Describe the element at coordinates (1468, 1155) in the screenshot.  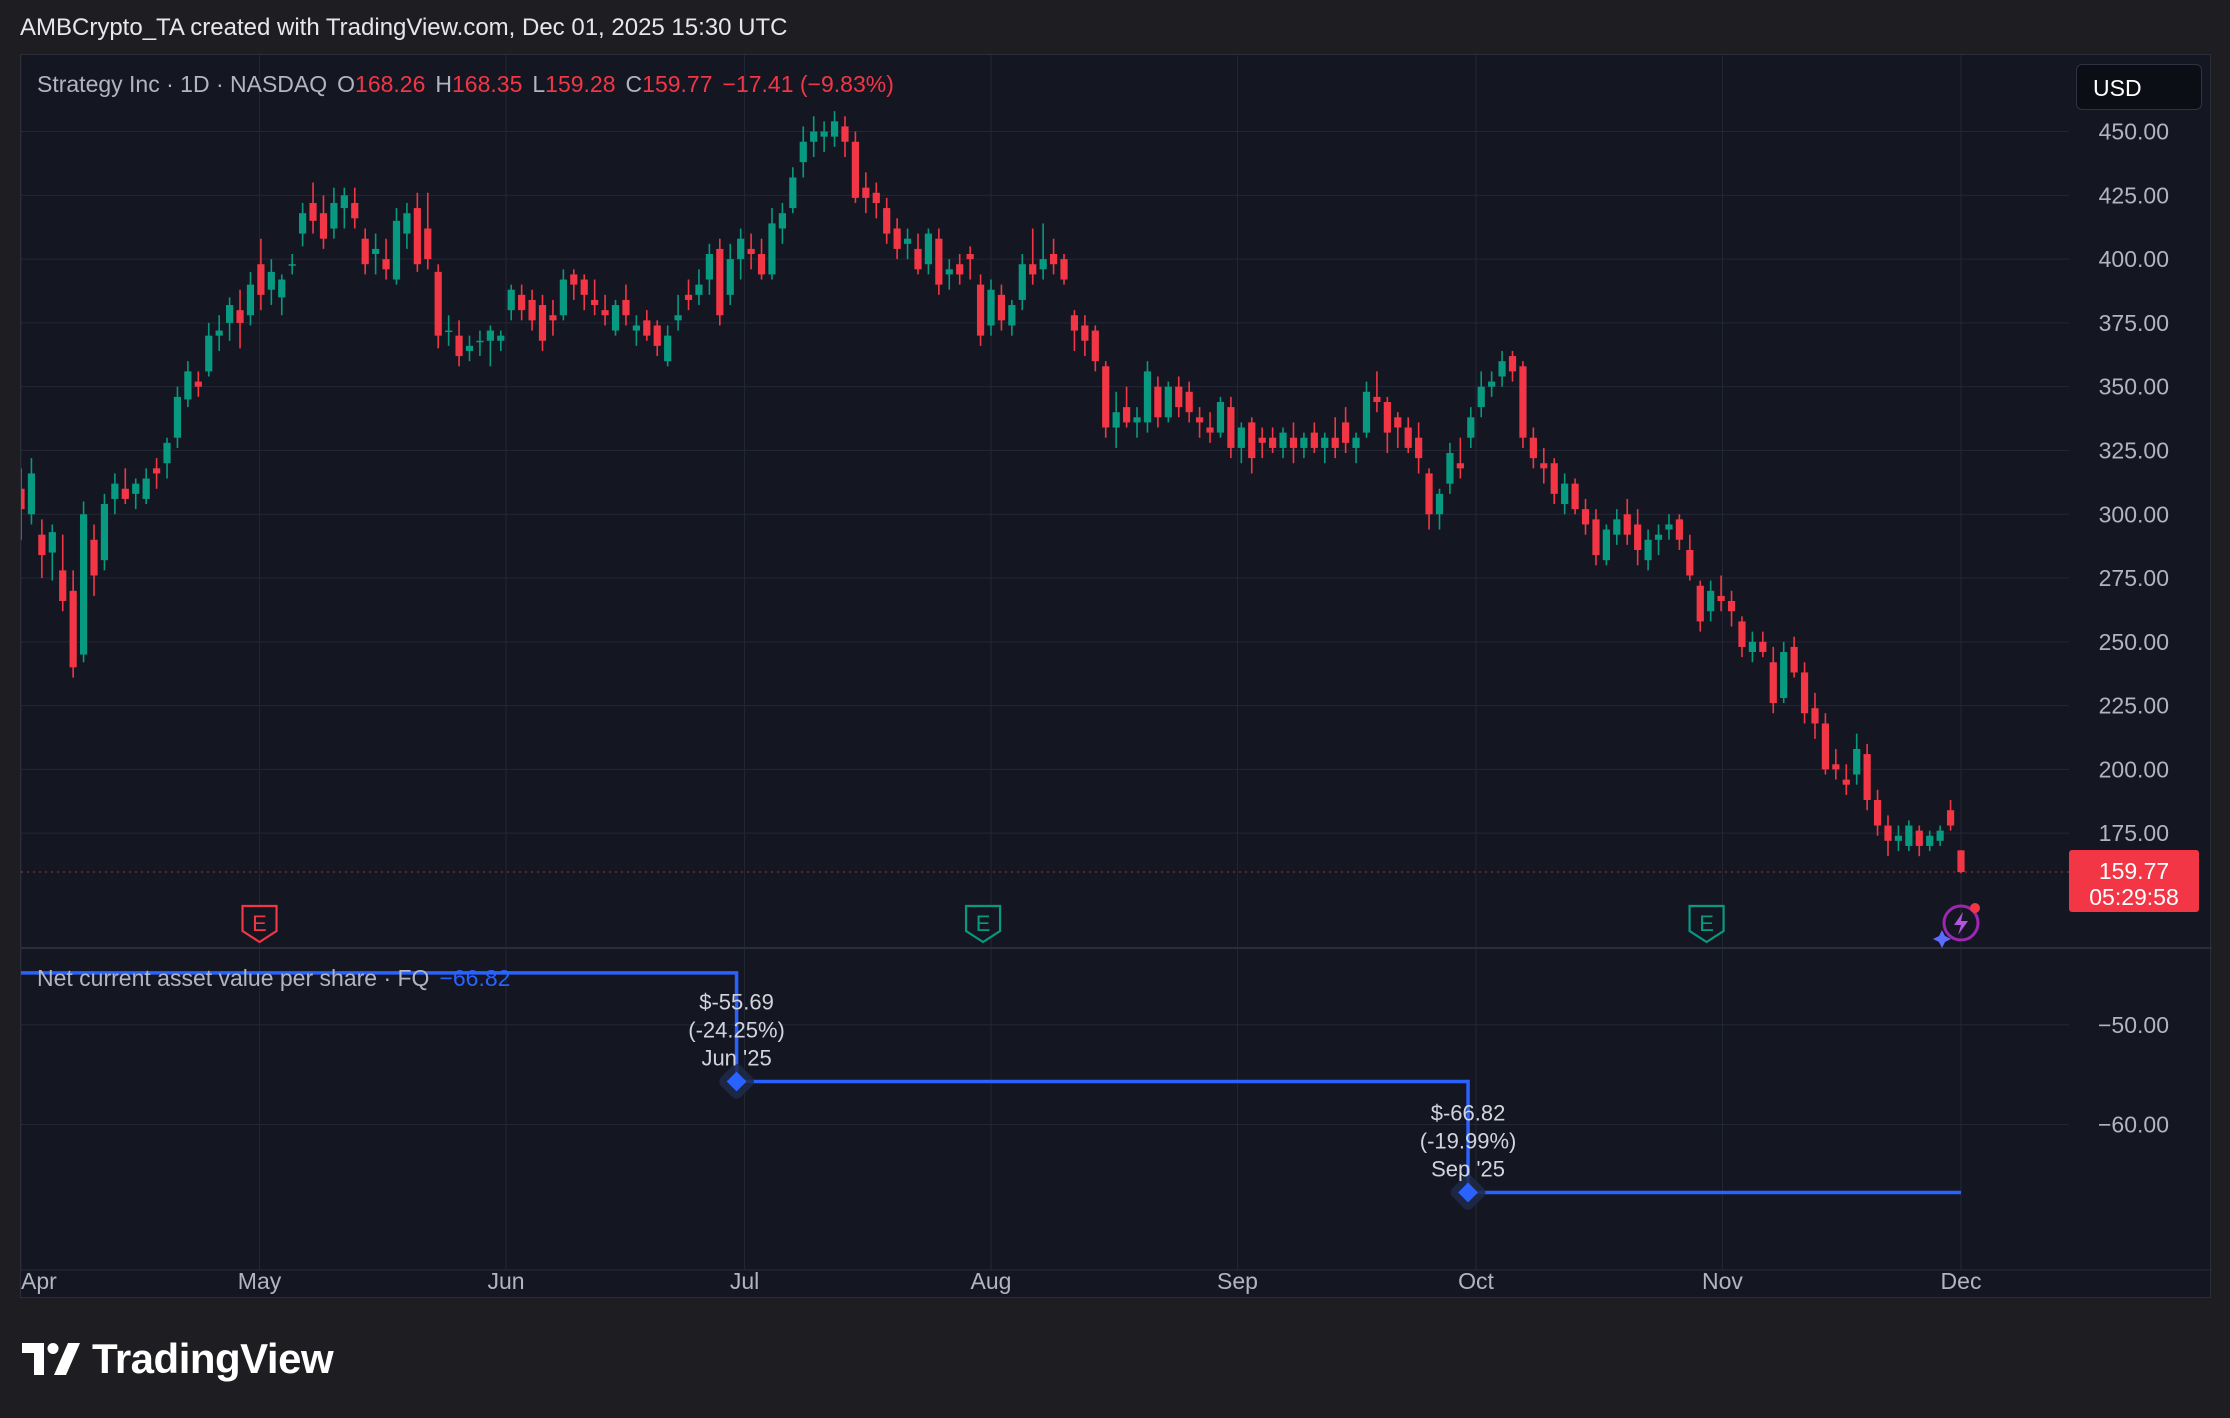
I see `nav-data-point: $-66.82 (-19.99%) Sep '25` at that location.